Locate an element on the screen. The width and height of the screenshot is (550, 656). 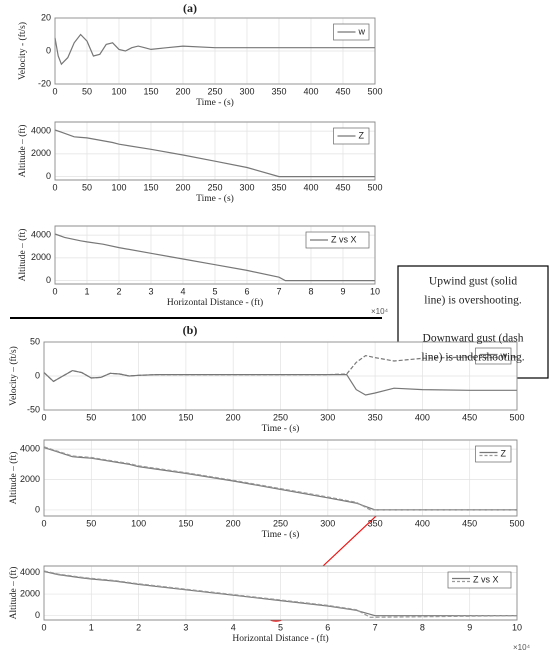
x-tick-label: 3 is located at coordinates (185, 627).